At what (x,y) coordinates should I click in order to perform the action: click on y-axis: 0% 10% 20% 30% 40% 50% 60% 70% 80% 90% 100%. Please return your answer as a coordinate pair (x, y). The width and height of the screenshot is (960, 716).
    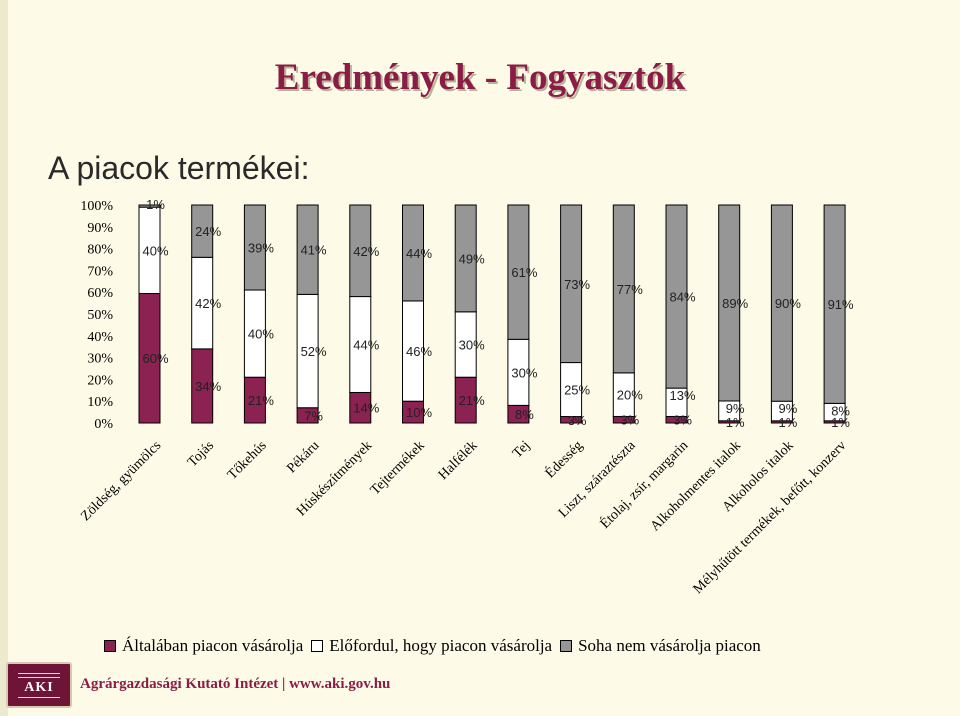
    Looking at the image, I should click on (96, 315).